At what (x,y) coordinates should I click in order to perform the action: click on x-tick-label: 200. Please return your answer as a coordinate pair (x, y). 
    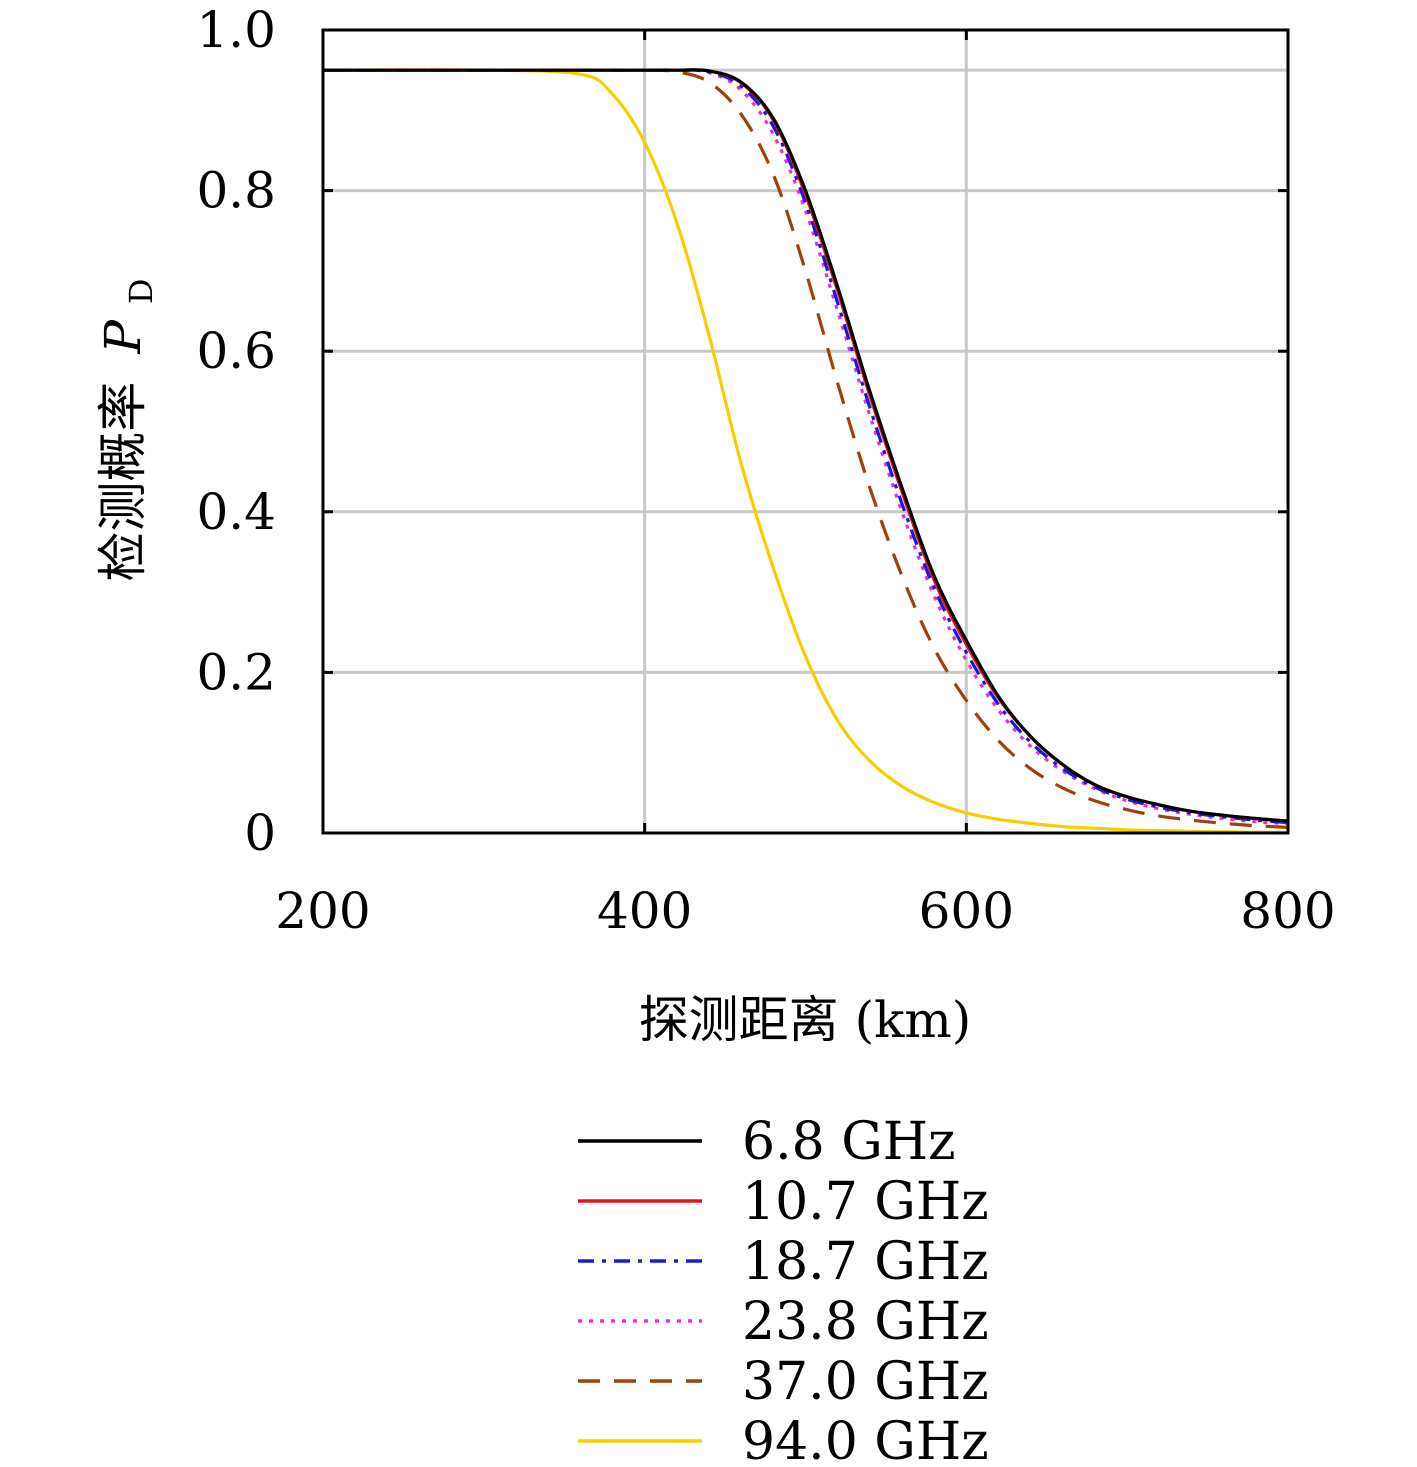
    Looking at the image, I should click on (322, 911).